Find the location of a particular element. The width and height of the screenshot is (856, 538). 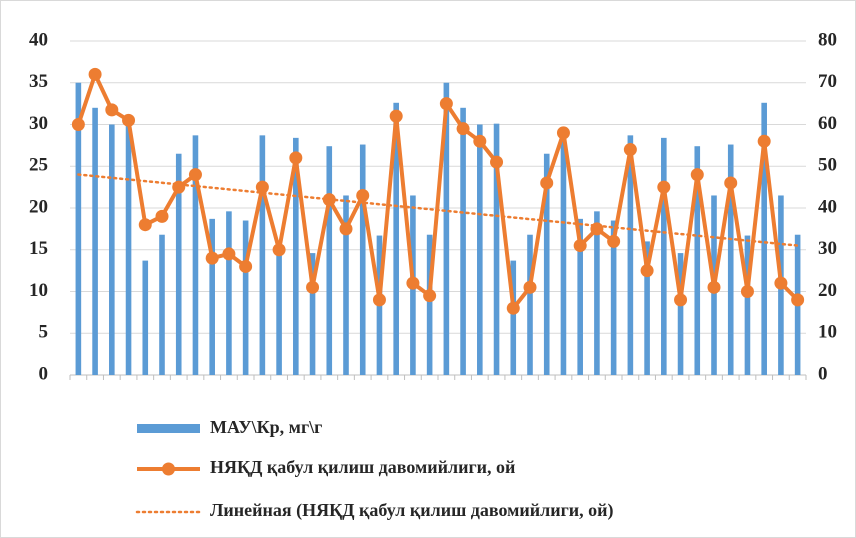

y2-tick-label: 40 is located at coordinates (827, 206).